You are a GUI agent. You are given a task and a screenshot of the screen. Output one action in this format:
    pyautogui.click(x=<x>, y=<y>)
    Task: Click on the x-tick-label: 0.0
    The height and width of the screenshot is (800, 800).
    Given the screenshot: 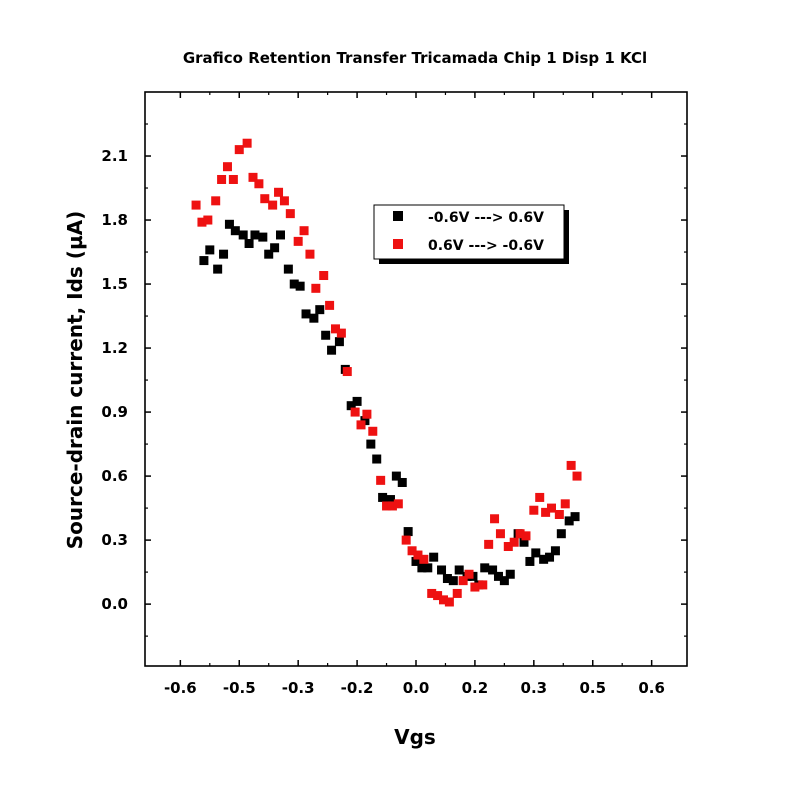 What is the action you would take?
    pyautogui.click(x=416, y=688)
    